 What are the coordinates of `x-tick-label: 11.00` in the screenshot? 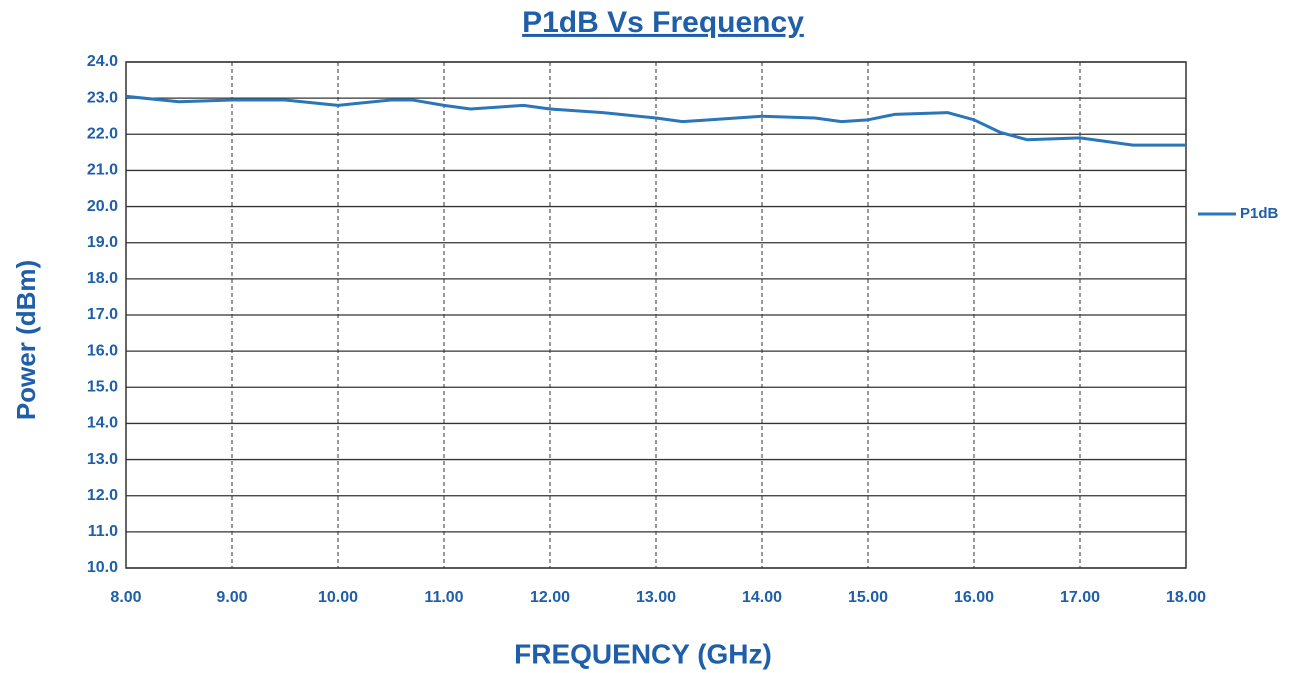 It's located at (443, 597).